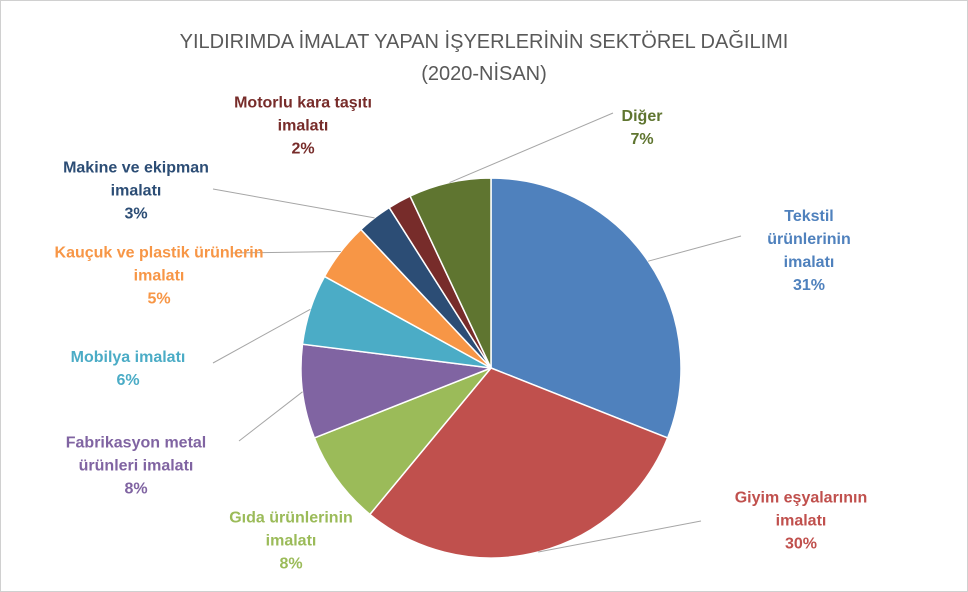 Image resolution: width=968 pixels, height=592 pixels. I want to click on category-label: Fabrikasyon metal ürünleri imalatı, so click(136, 454).